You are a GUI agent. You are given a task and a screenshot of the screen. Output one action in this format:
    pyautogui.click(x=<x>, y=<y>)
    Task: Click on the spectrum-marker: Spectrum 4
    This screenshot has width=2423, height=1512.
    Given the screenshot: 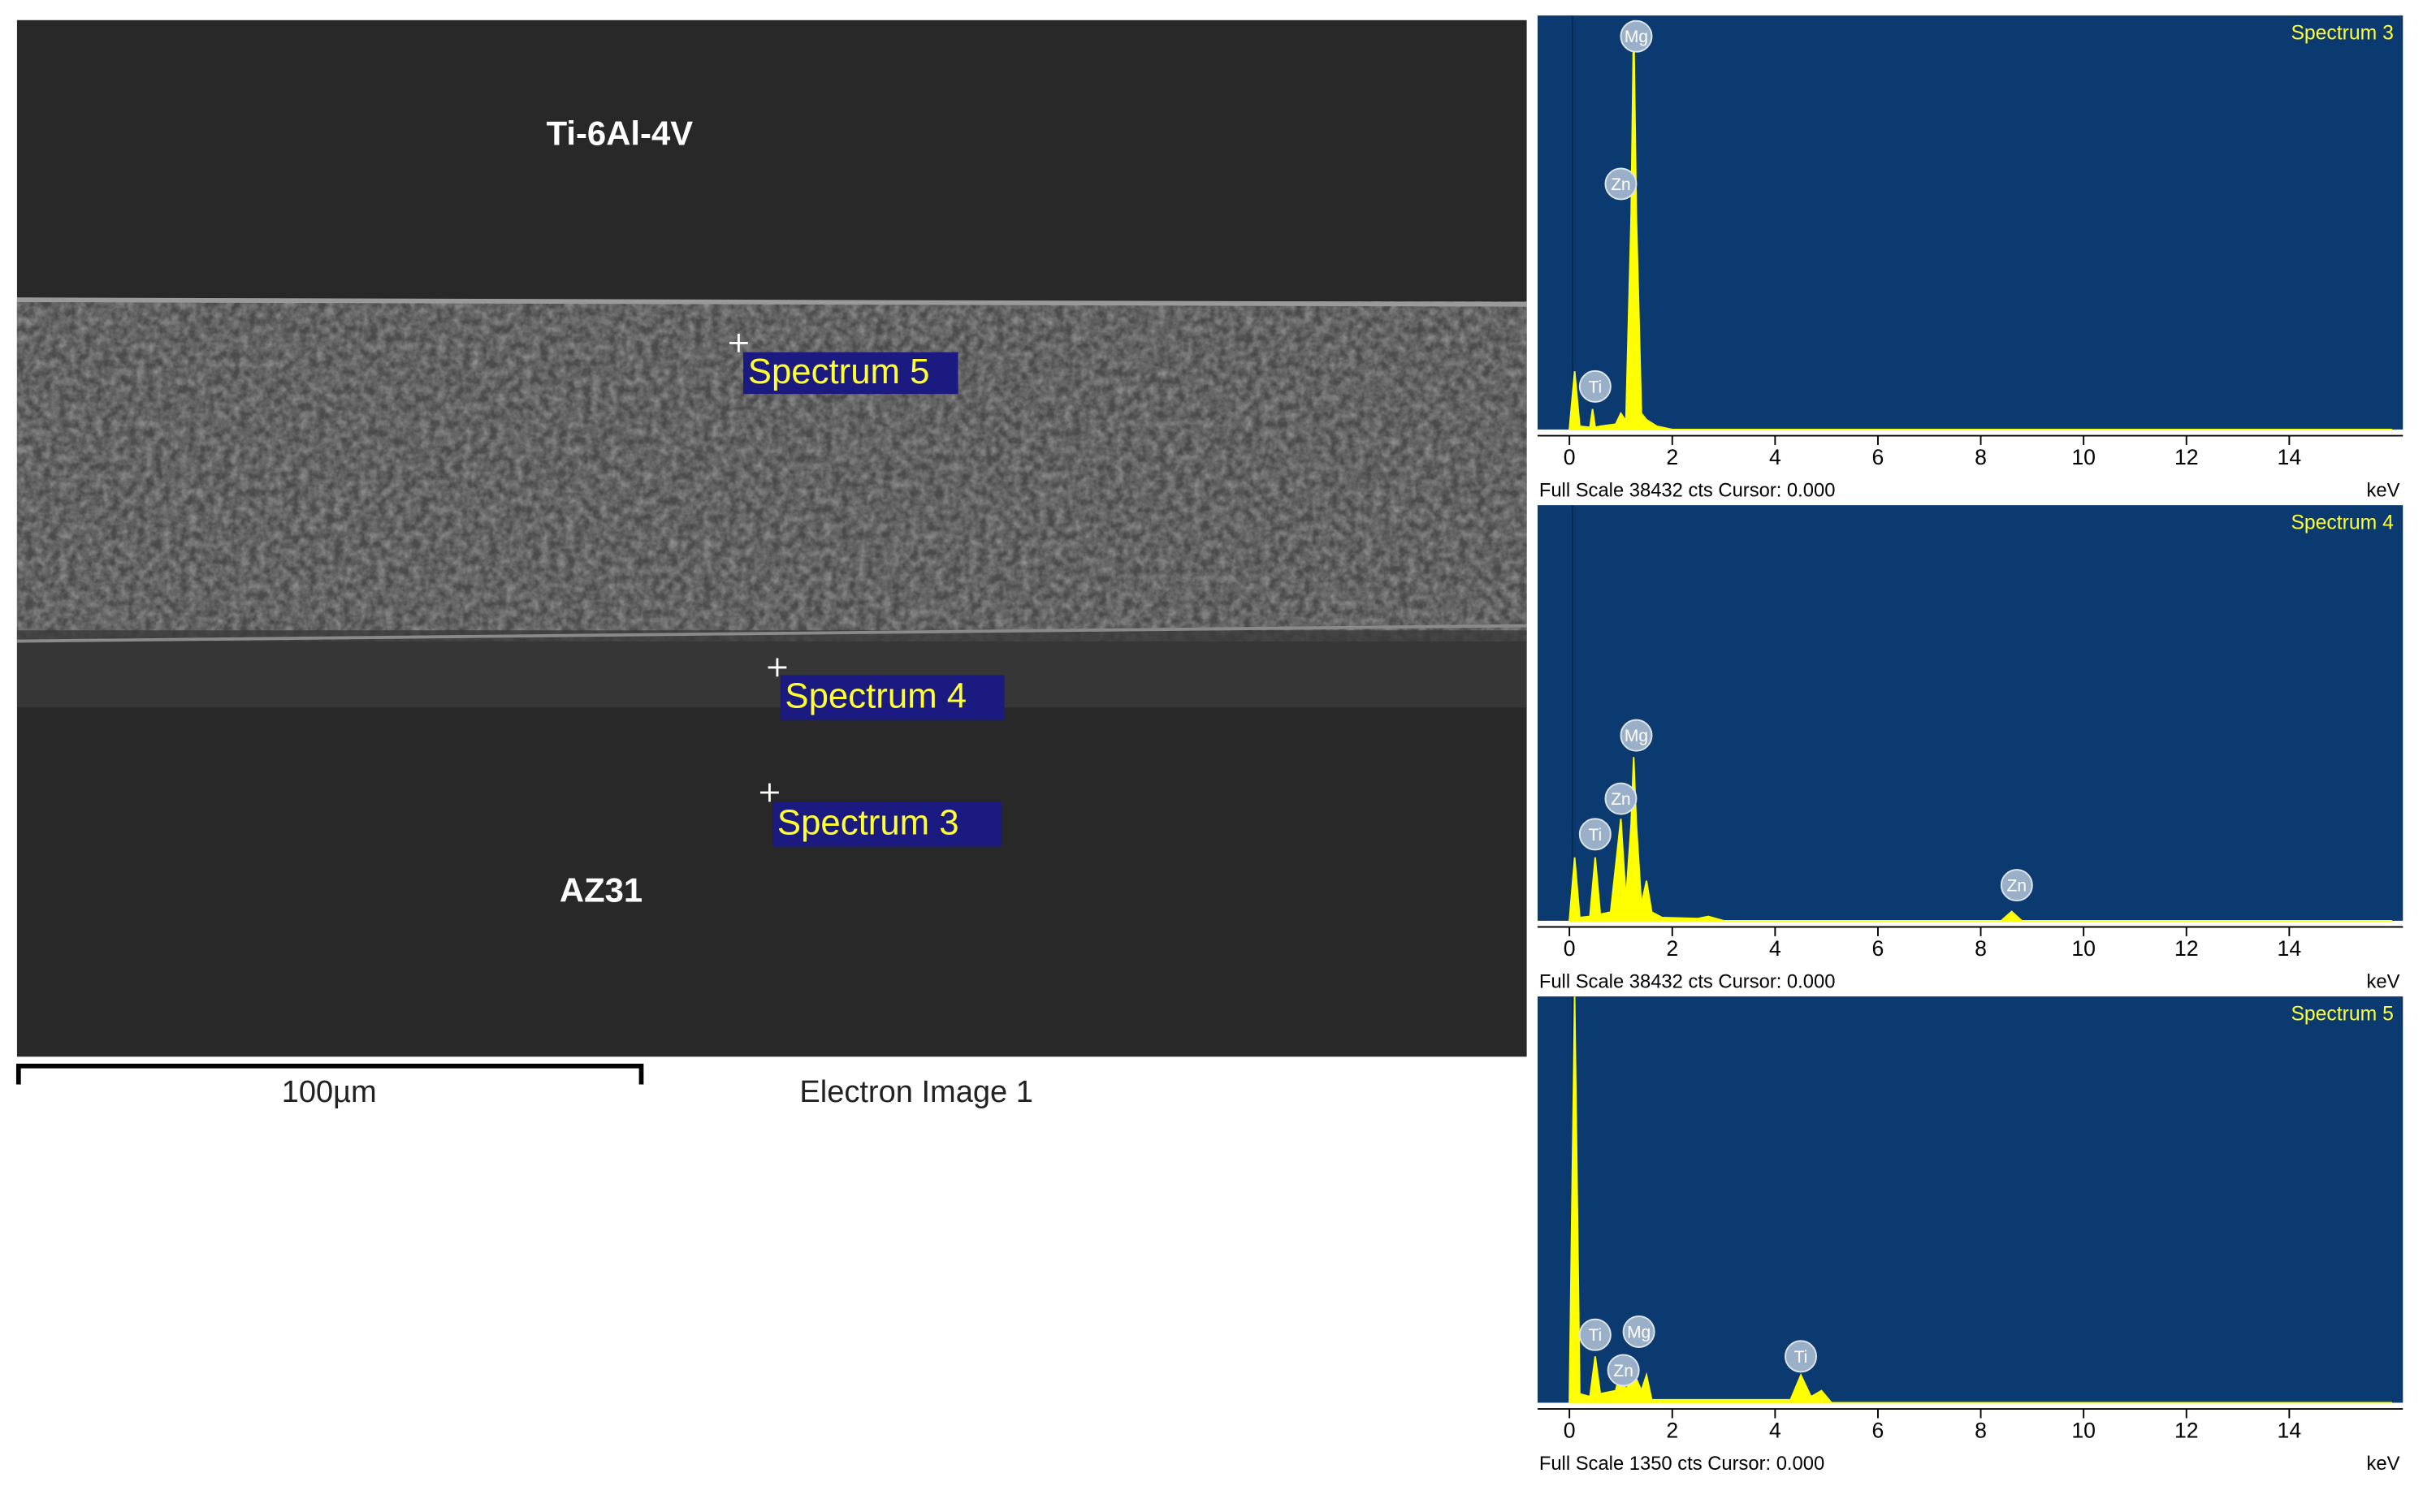 What is the action you would take?
    pyautogui.click(x=876, y=696)
    